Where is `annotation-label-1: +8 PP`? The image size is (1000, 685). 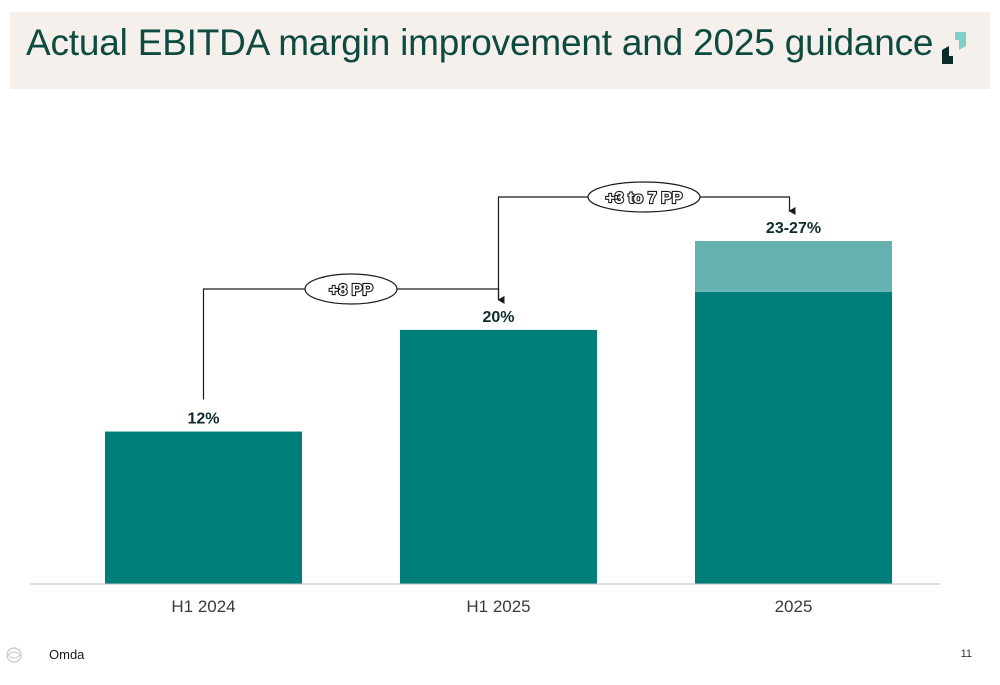 annotation-label-1: +8 PP is located at coordinates (351, 290).